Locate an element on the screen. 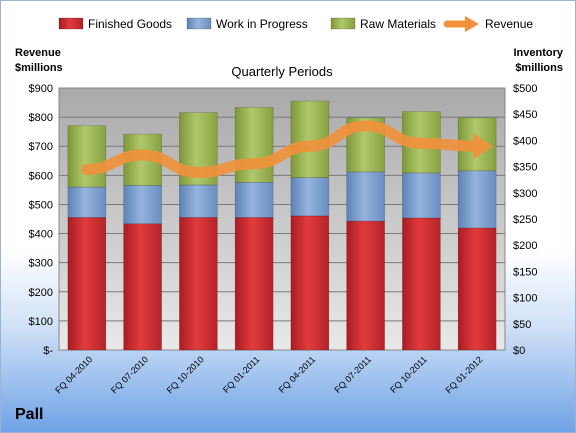 The width and height of the screenshot is (576, 433). y-right-tick-label: $150 is located at coordinates (525, 272).